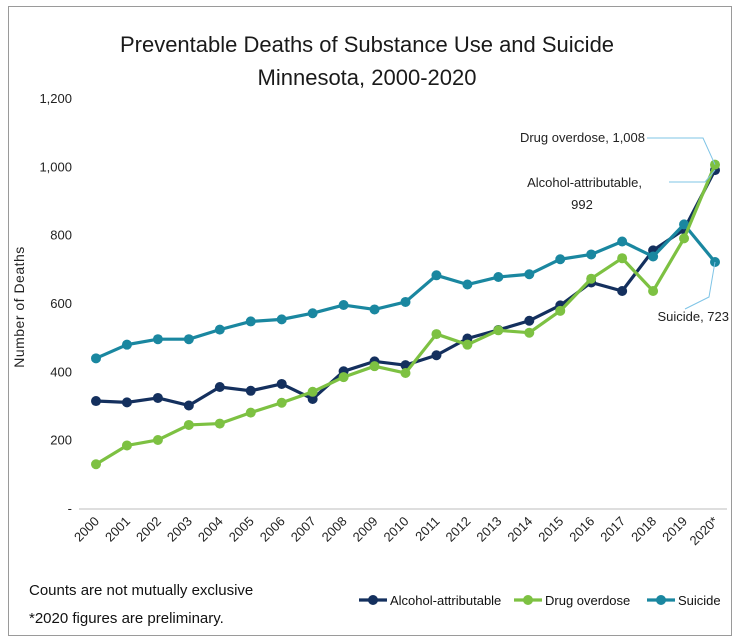  I want to click on legend-label: Alcohol-attributable, so click(445, 600).